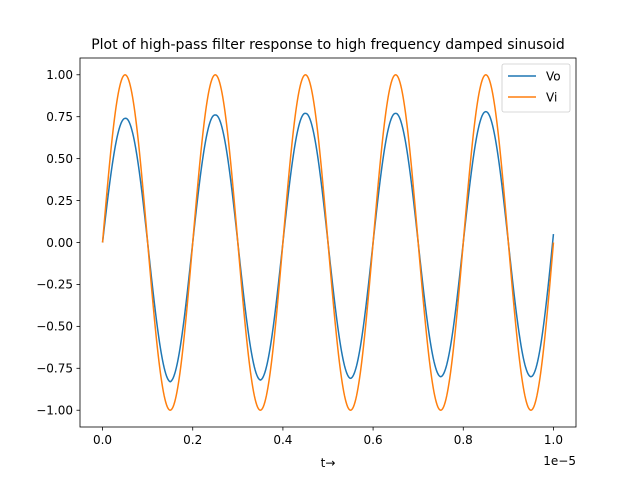  What do you see at coordinates (373, 440) in the screenshot?
I see `x-tick-label: 0.6` at bounding box center [373, 440].